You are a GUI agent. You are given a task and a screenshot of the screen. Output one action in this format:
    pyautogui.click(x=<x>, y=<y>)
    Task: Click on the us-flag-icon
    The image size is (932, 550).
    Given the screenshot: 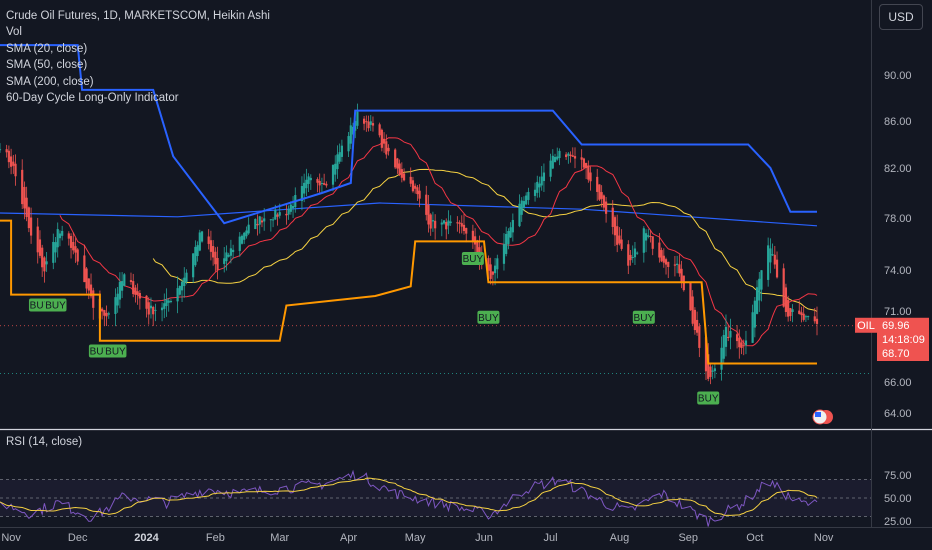 What is the action you would take?
    pyautogui.click(x=818, y=414)
    